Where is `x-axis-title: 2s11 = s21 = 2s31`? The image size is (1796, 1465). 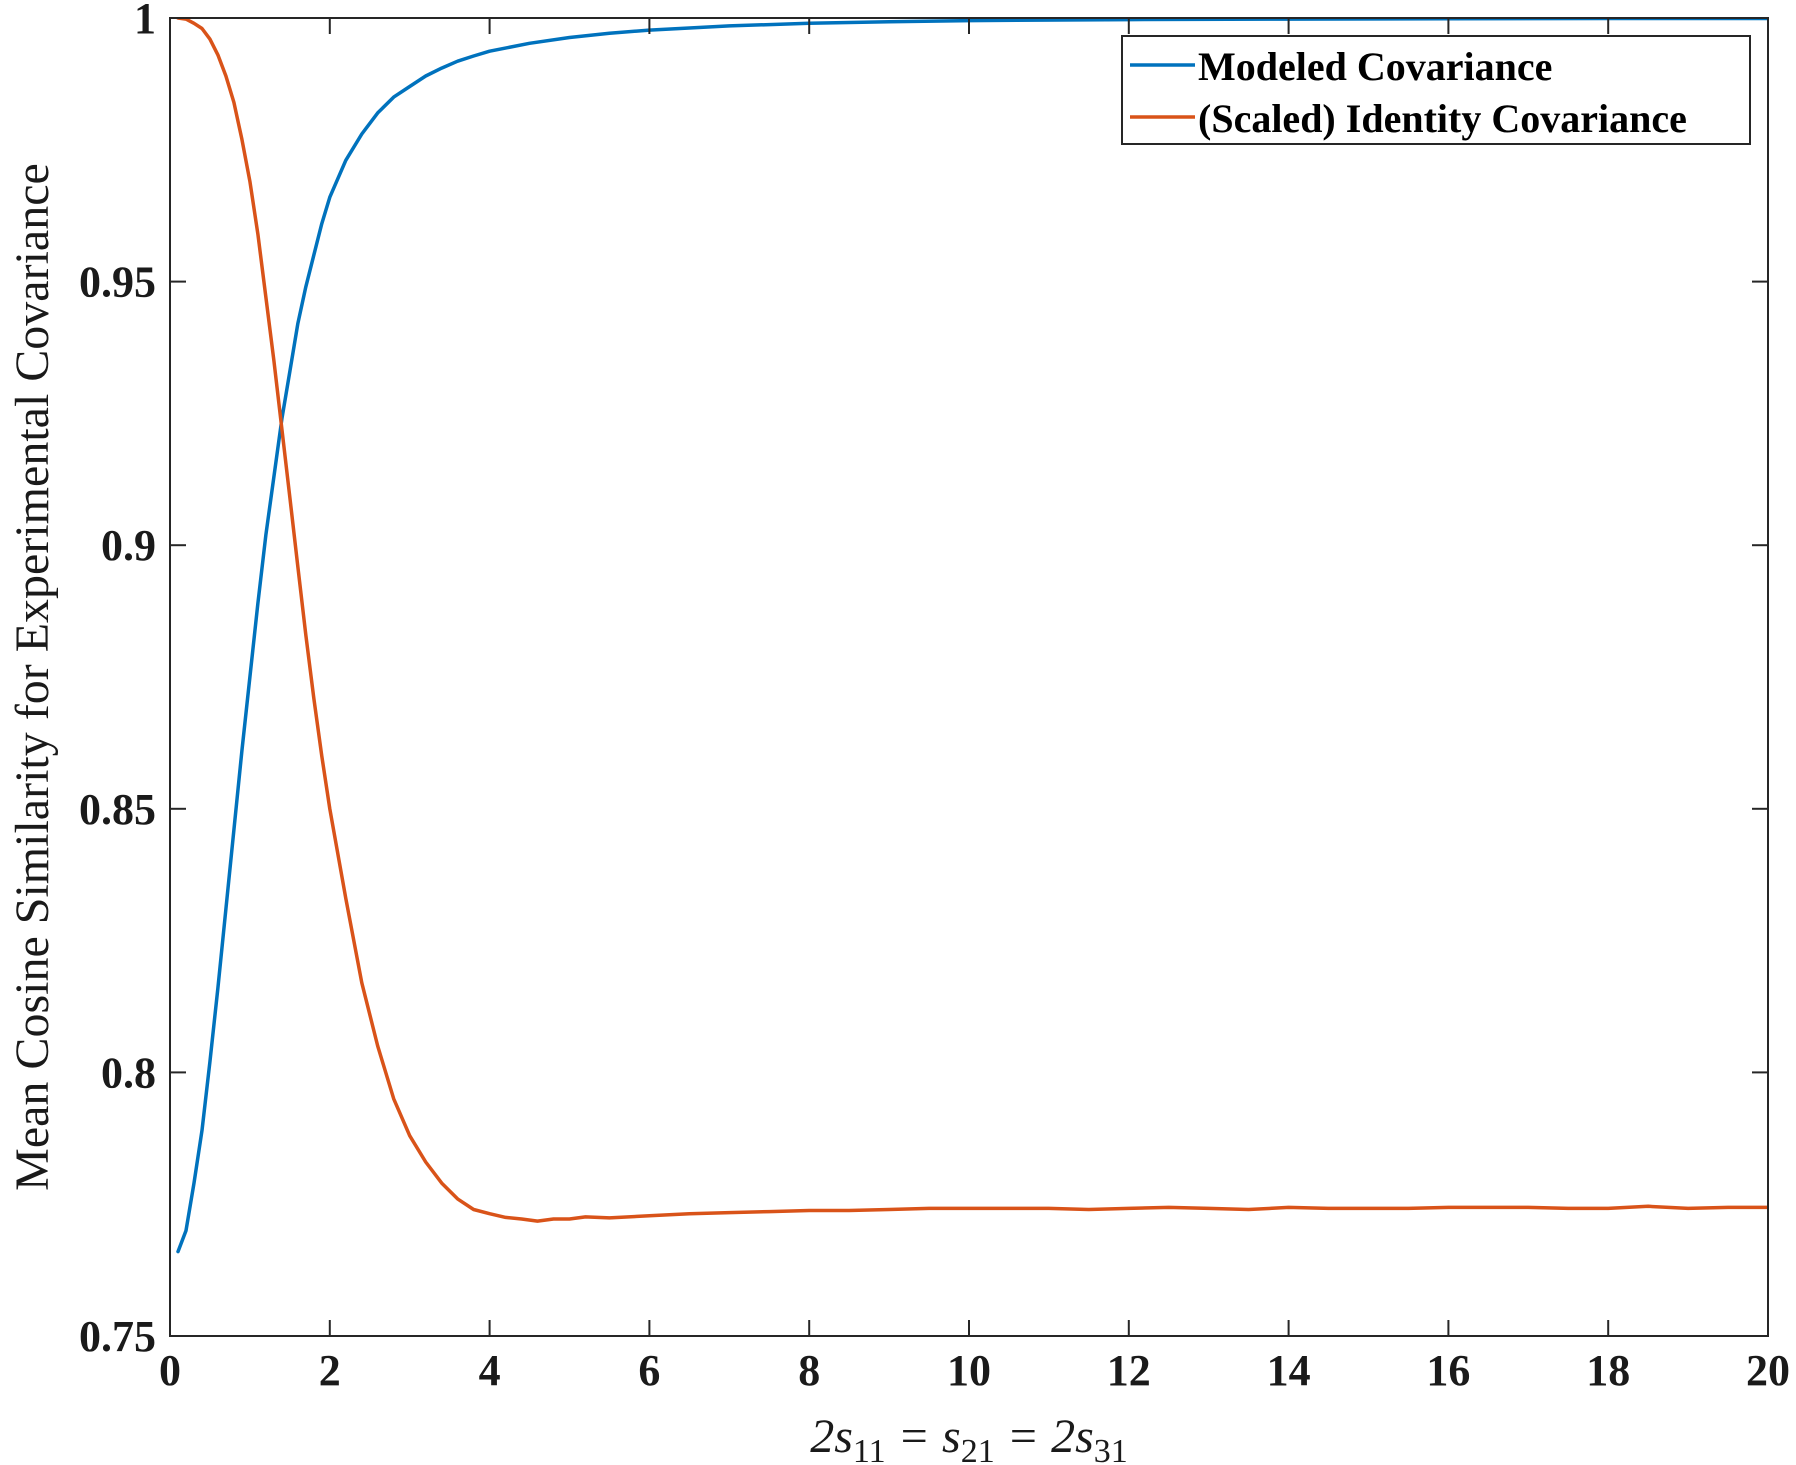 x-axis-title: 2s11 = s21 = 2s31 is located at coordinates (969, 1437).